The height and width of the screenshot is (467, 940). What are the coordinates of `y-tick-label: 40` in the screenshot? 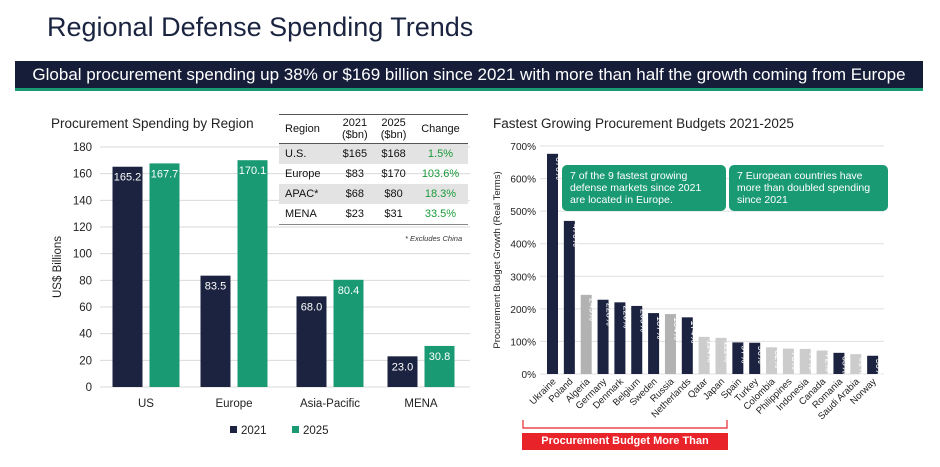 It's located at (85, 335).